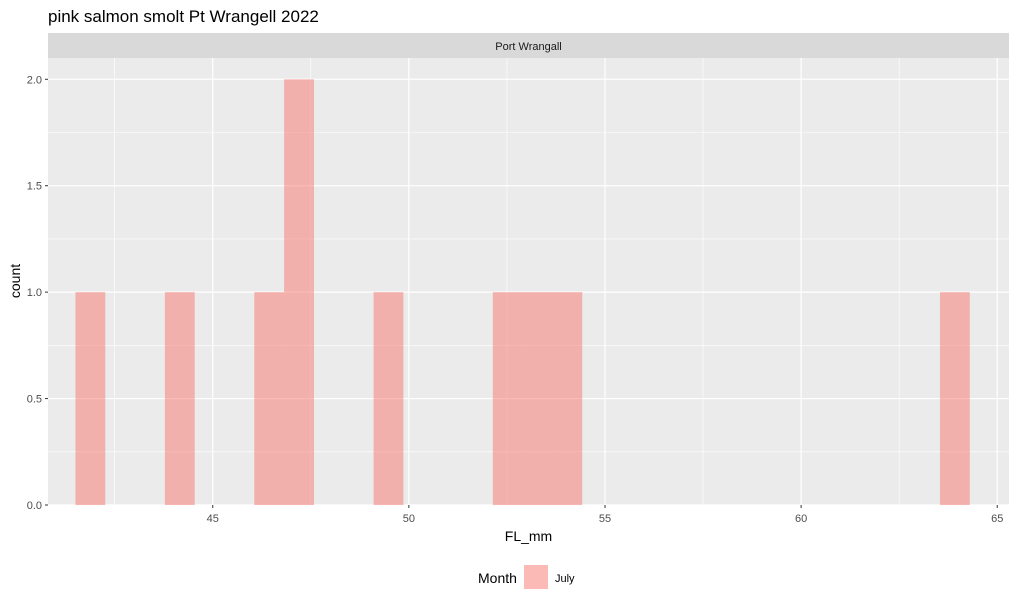 This screenshot has width=1016, height=603. I want to click on legend-swatch-july, so click(536, 577).